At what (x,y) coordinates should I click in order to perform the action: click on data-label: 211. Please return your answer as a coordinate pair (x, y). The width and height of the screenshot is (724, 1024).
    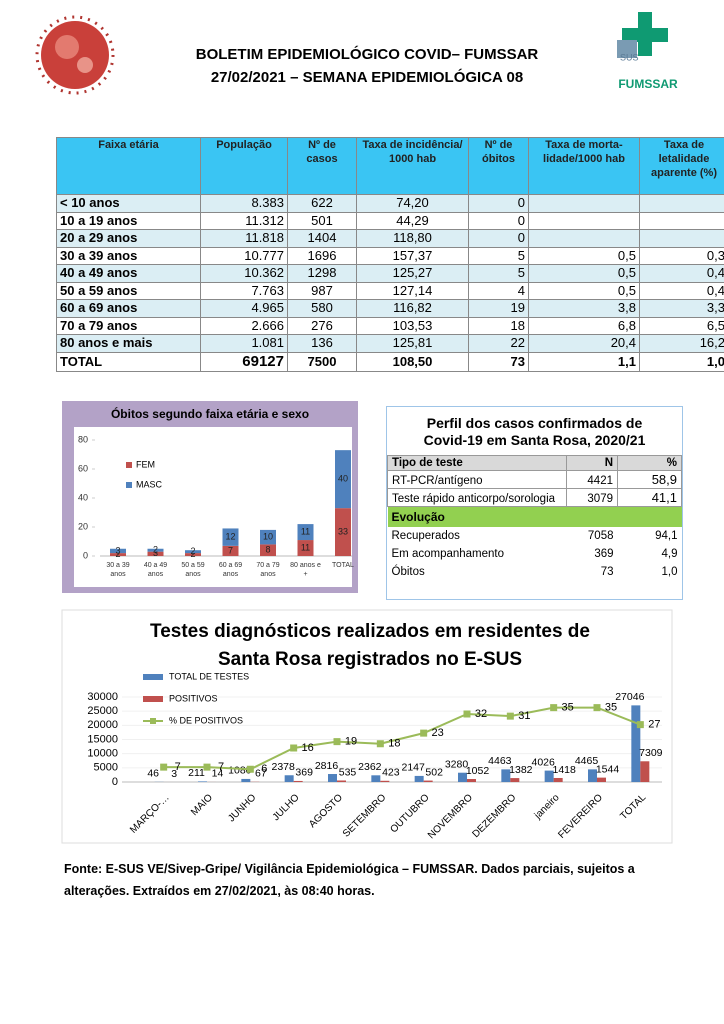
    Looking at the image, I should click on (196, 773).